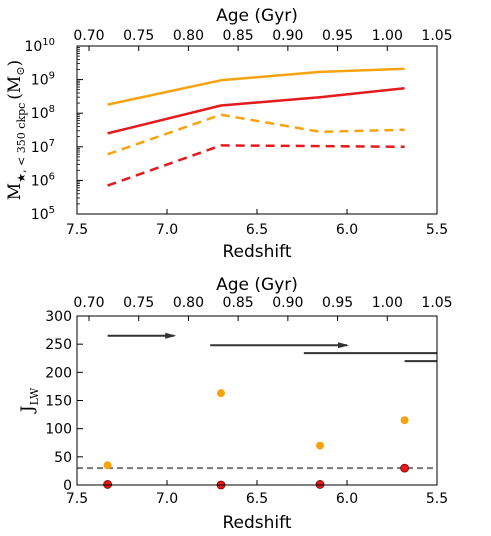  Describe the element at coordinates (20, 70) in the screenshot. I see `y-axis-label-1-unit-sub: ⊙` at that location.